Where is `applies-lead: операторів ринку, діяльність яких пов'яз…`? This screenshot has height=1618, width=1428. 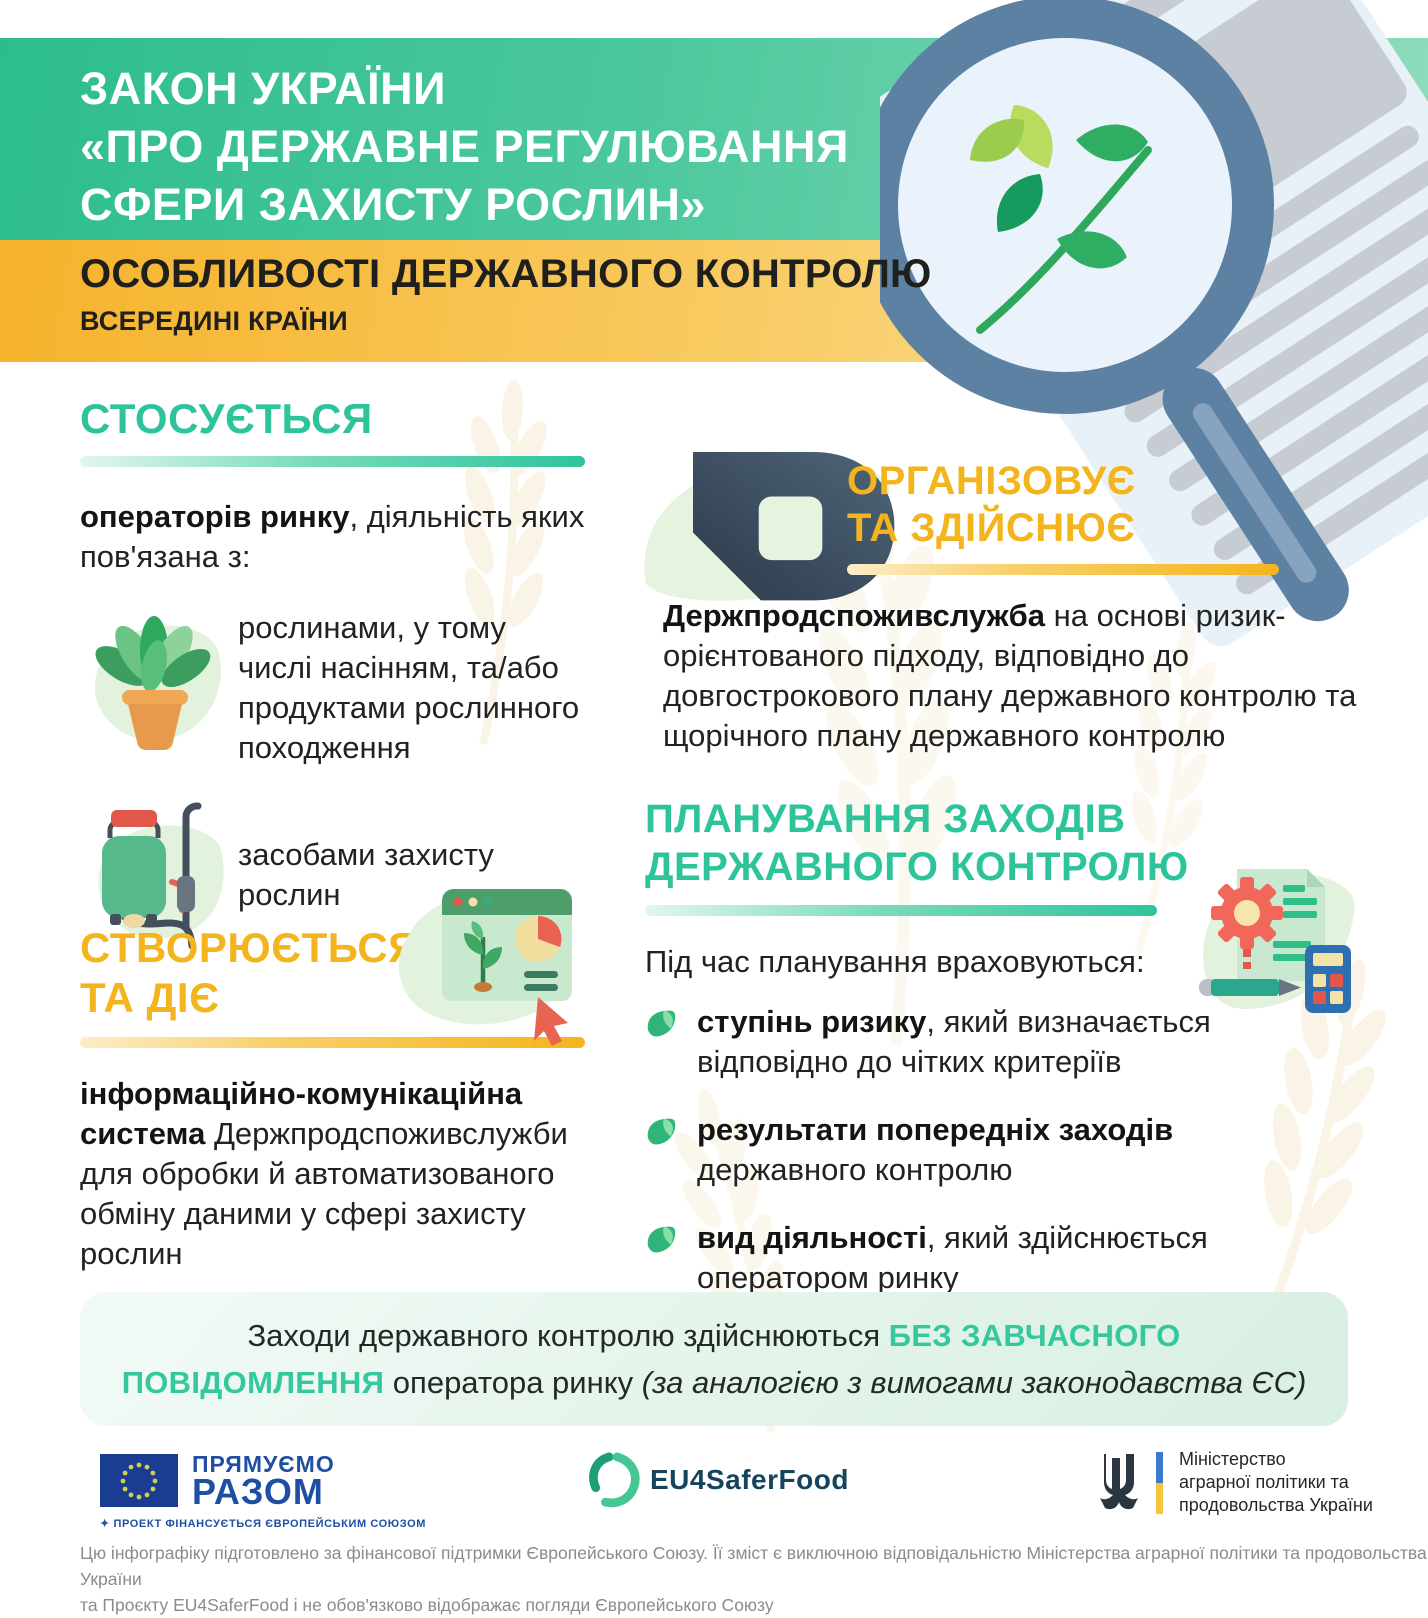 applies-lead: операторів ринку, діяльність яких пов'яз… is located at coordinates (332, 536).